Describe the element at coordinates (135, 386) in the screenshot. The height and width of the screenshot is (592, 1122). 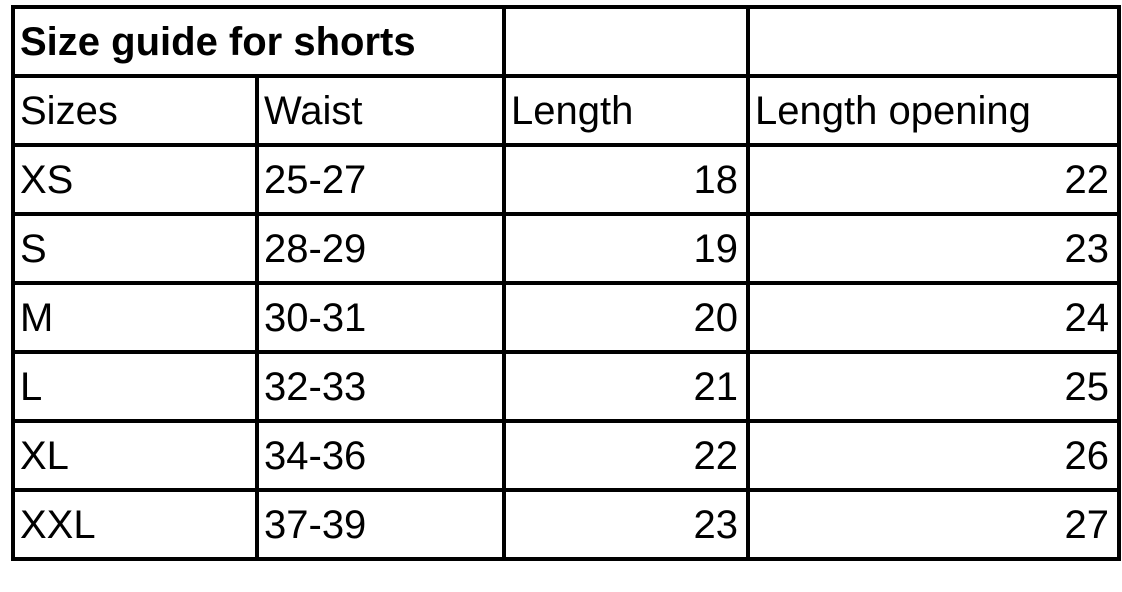
I see `cell-size: L` at that location.